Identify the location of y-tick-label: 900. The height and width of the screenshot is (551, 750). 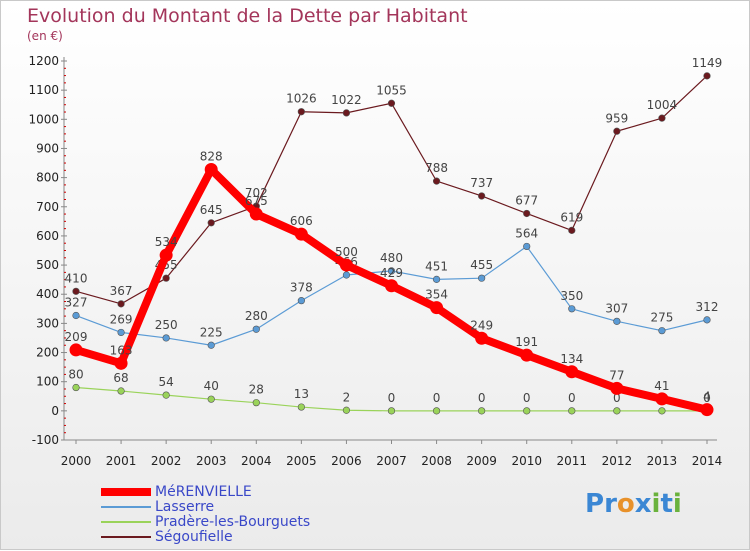
(47, 148).